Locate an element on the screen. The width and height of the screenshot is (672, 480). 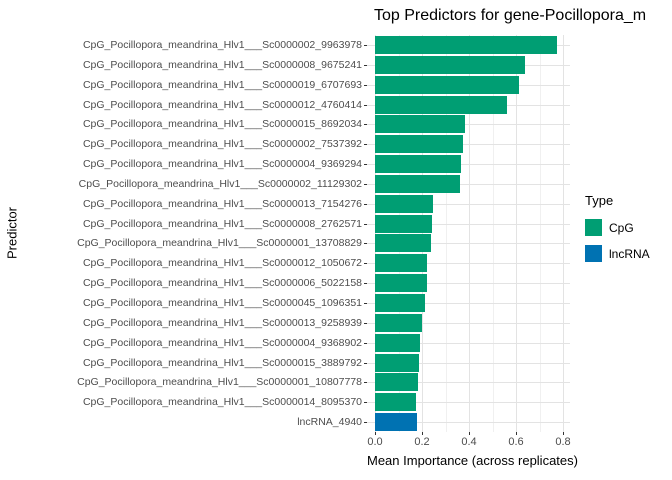
bar-CpG_Pocillopora_meandrina_Hlv1___Sc0000045_1096351 is located at coordinates (400, 303).